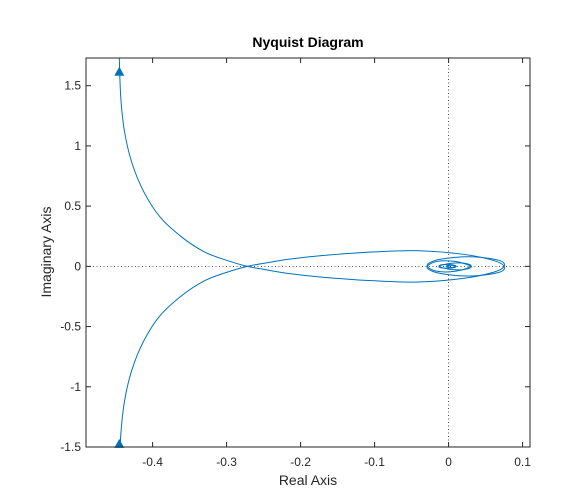 The height and width of the screenshot is (503, 588). I want to click on chart-title: Nyquist Diagram, so click(307, 42).